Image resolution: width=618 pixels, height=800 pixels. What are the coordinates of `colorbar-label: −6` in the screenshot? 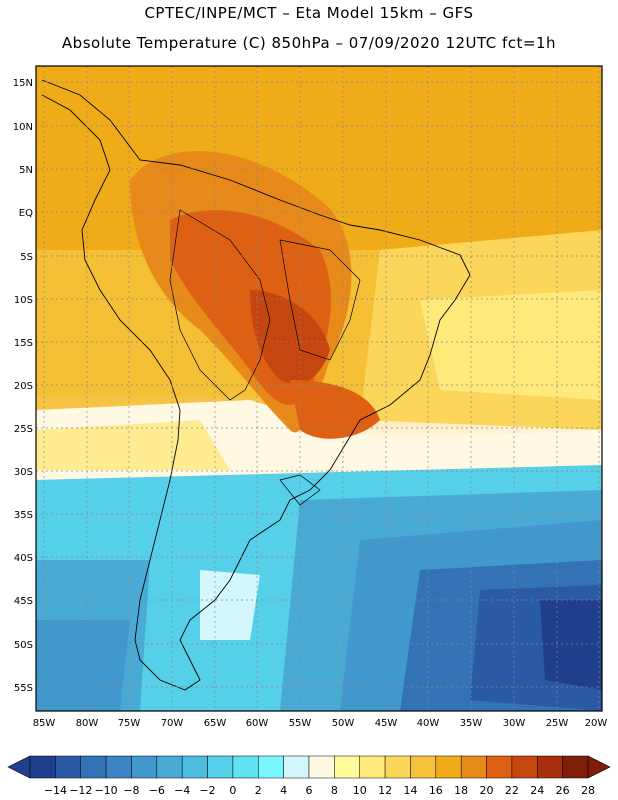 It's located at (157, 790).